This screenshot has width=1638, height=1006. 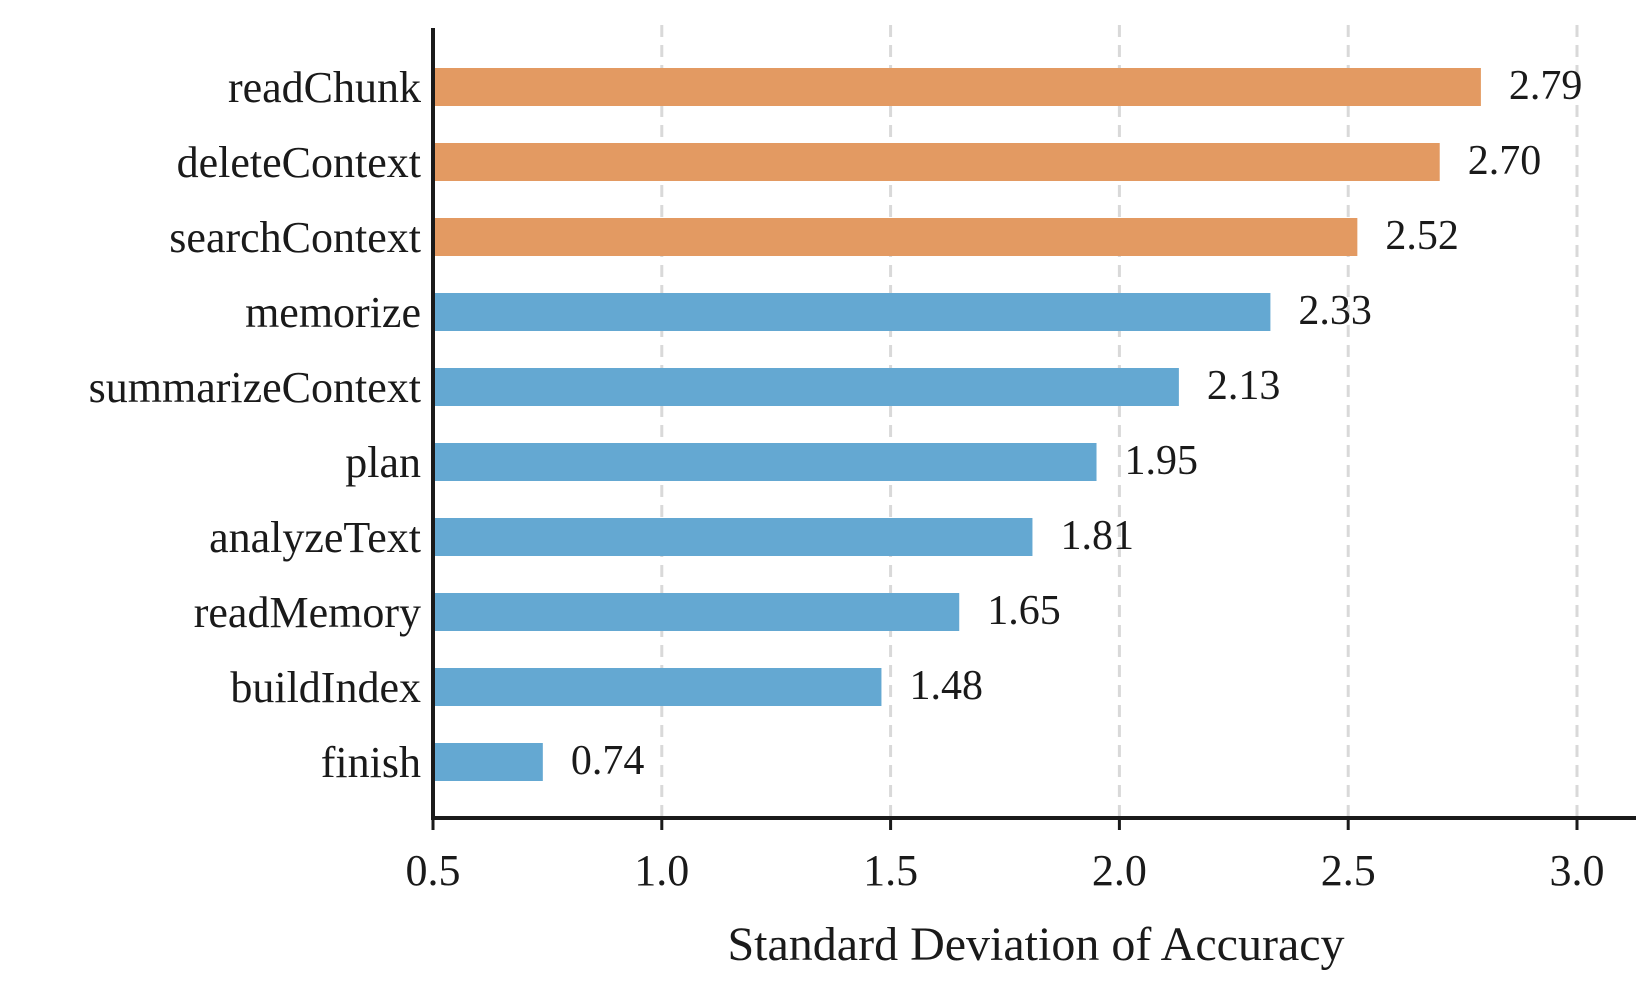 What do you see at coordinates (1348, 870) in the screenshot?
I see `x-tick-label: 2.5` at bounding box center [1348, 870].